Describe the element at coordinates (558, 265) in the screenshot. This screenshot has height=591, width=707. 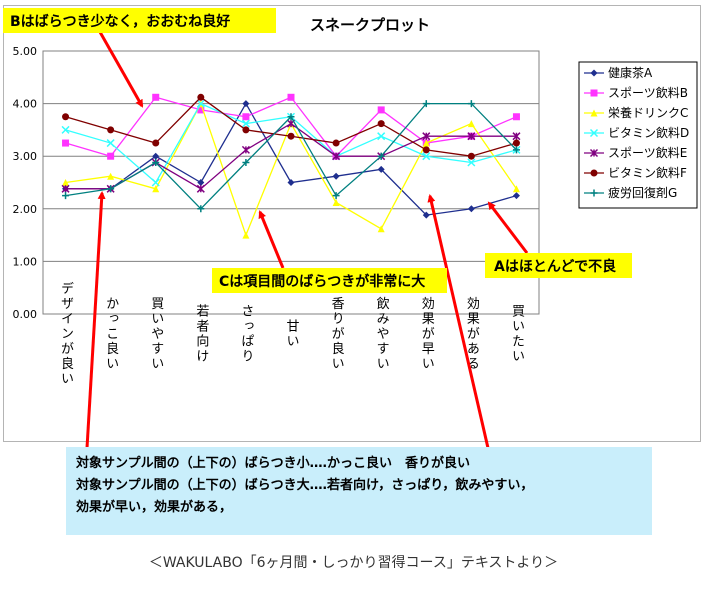
I see `callout-a-poor: Aはほとんどで不良` at that location.